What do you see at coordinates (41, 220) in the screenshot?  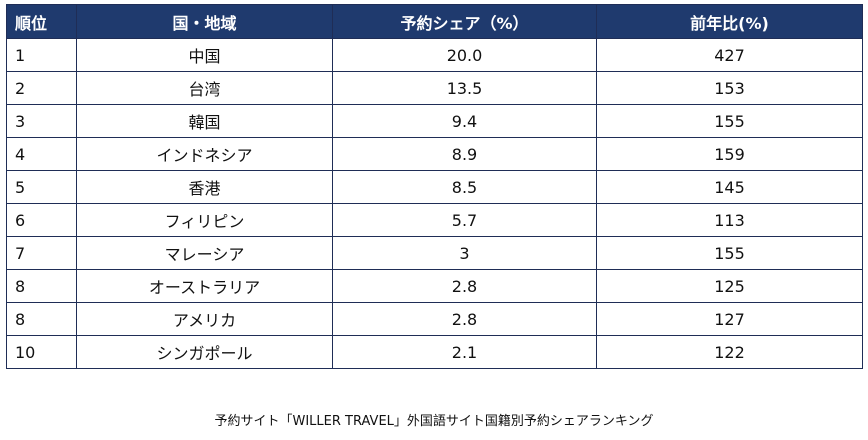 I see `rank-cell: 6` at bounding box center [41, 220].